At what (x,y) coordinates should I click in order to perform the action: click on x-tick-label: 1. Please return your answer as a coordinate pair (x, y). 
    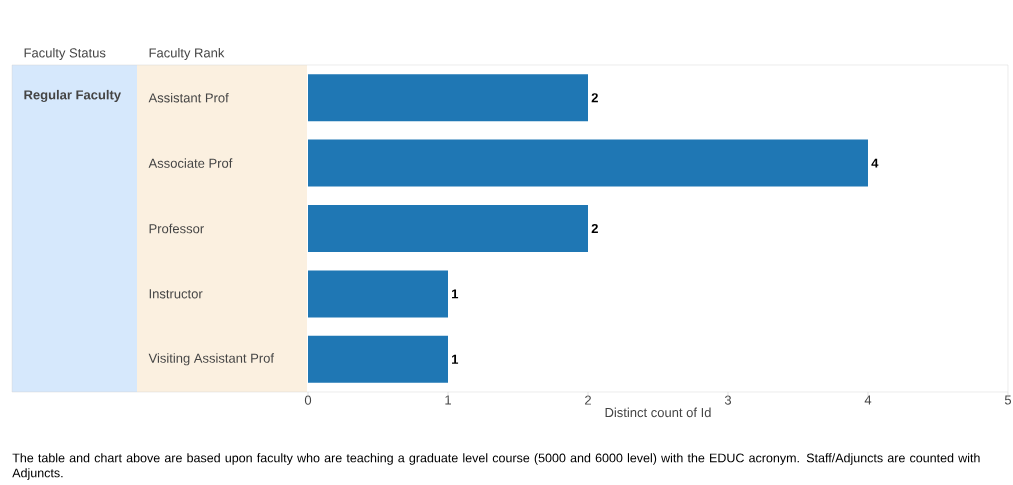
    Looking at the image, I should click on (448, 400).